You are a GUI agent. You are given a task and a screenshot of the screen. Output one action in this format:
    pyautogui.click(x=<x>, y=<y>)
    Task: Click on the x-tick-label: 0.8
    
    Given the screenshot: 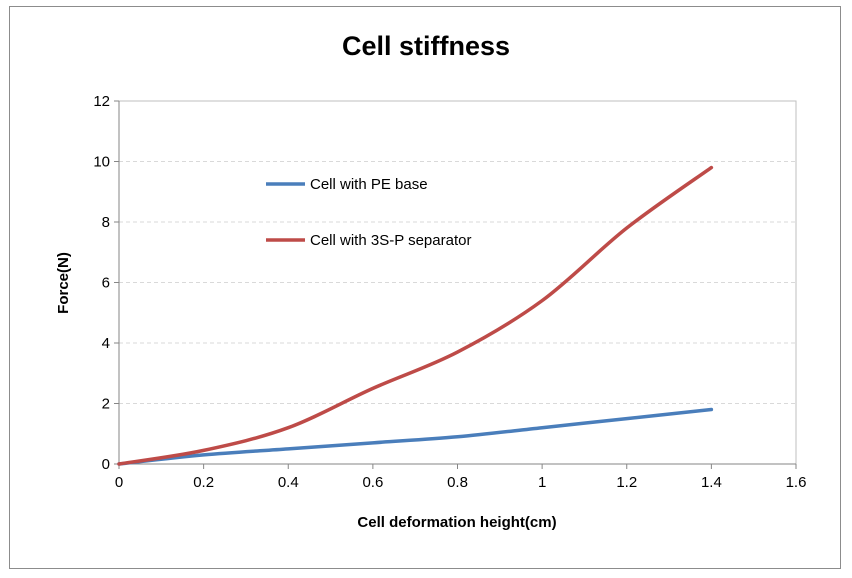 What is the action you would take?
    pyautogui.click(x=457, y=482)
    